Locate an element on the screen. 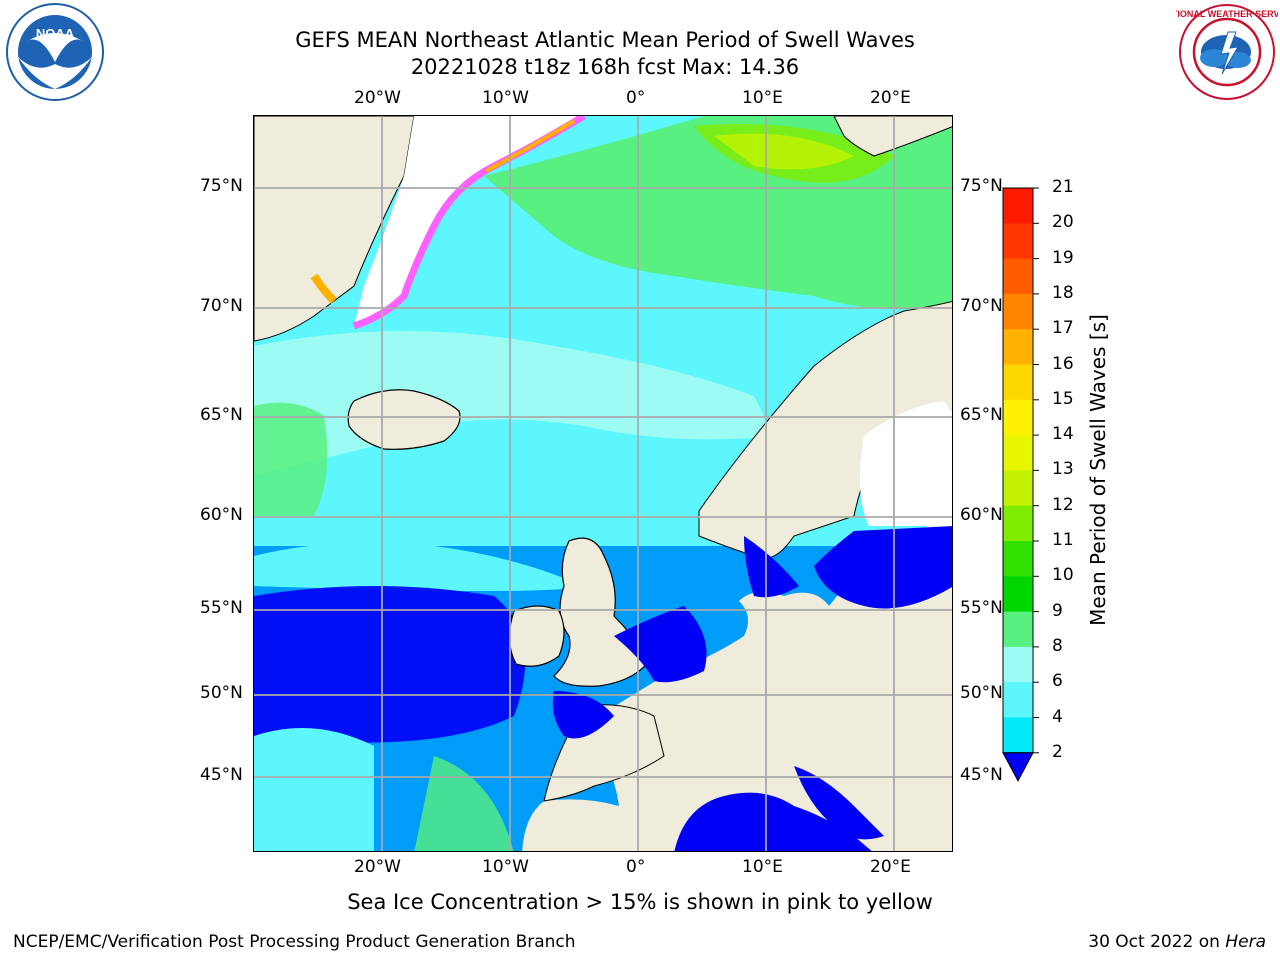 This screenshot has height=960, width=1280. lon-label-bottom-10e: 10°E is located at coordinates (762, 867).